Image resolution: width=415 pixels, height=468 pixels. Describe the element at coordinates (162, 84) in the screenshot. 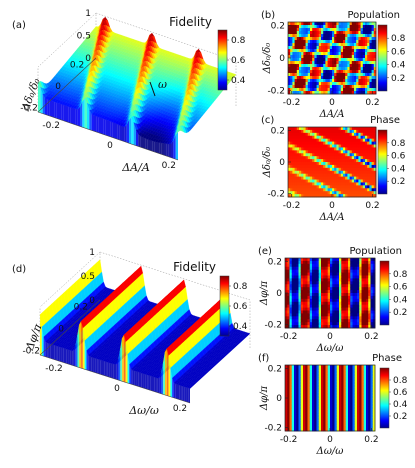

I see `annotation-omega: ω` at that location.